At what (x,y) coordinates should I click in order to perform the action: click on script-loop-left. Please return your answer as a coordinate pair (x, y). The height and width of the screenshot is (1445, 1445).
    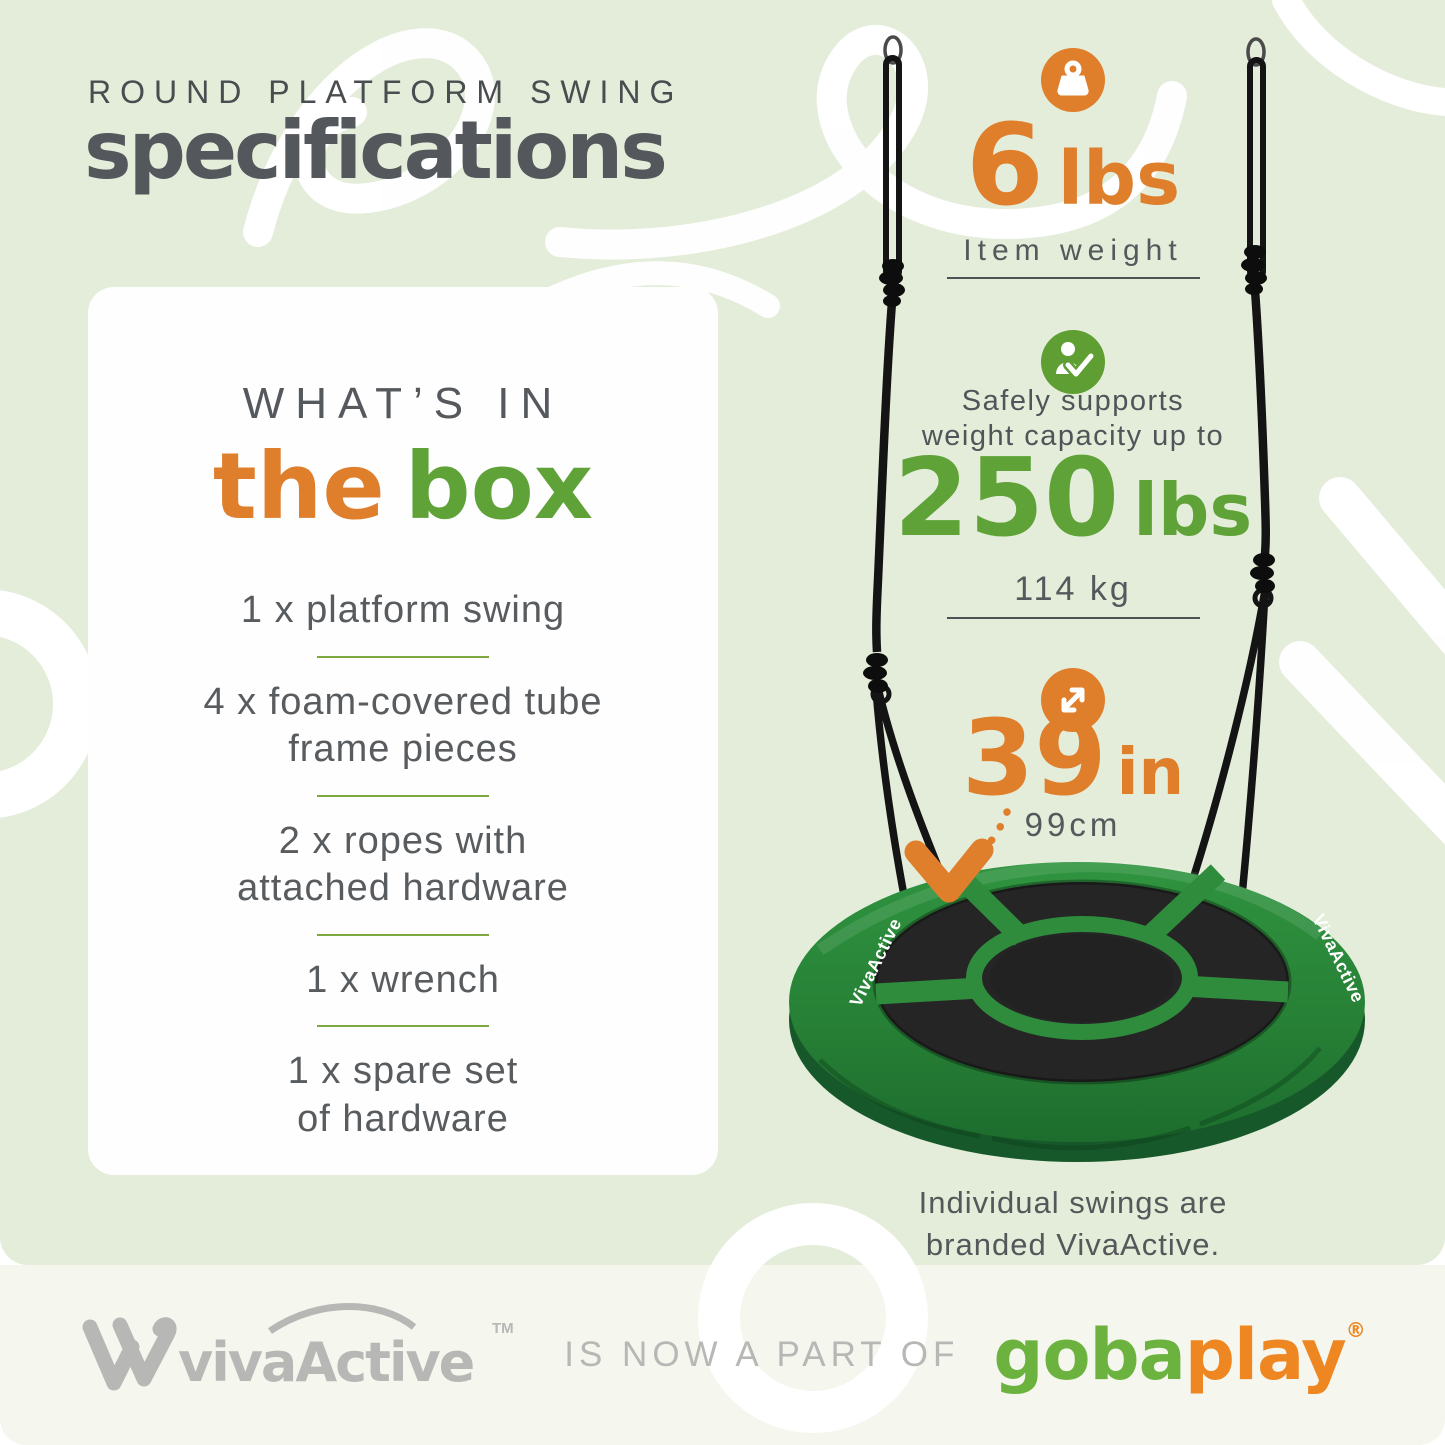
    Looking at the image, I should click on (369, 137).